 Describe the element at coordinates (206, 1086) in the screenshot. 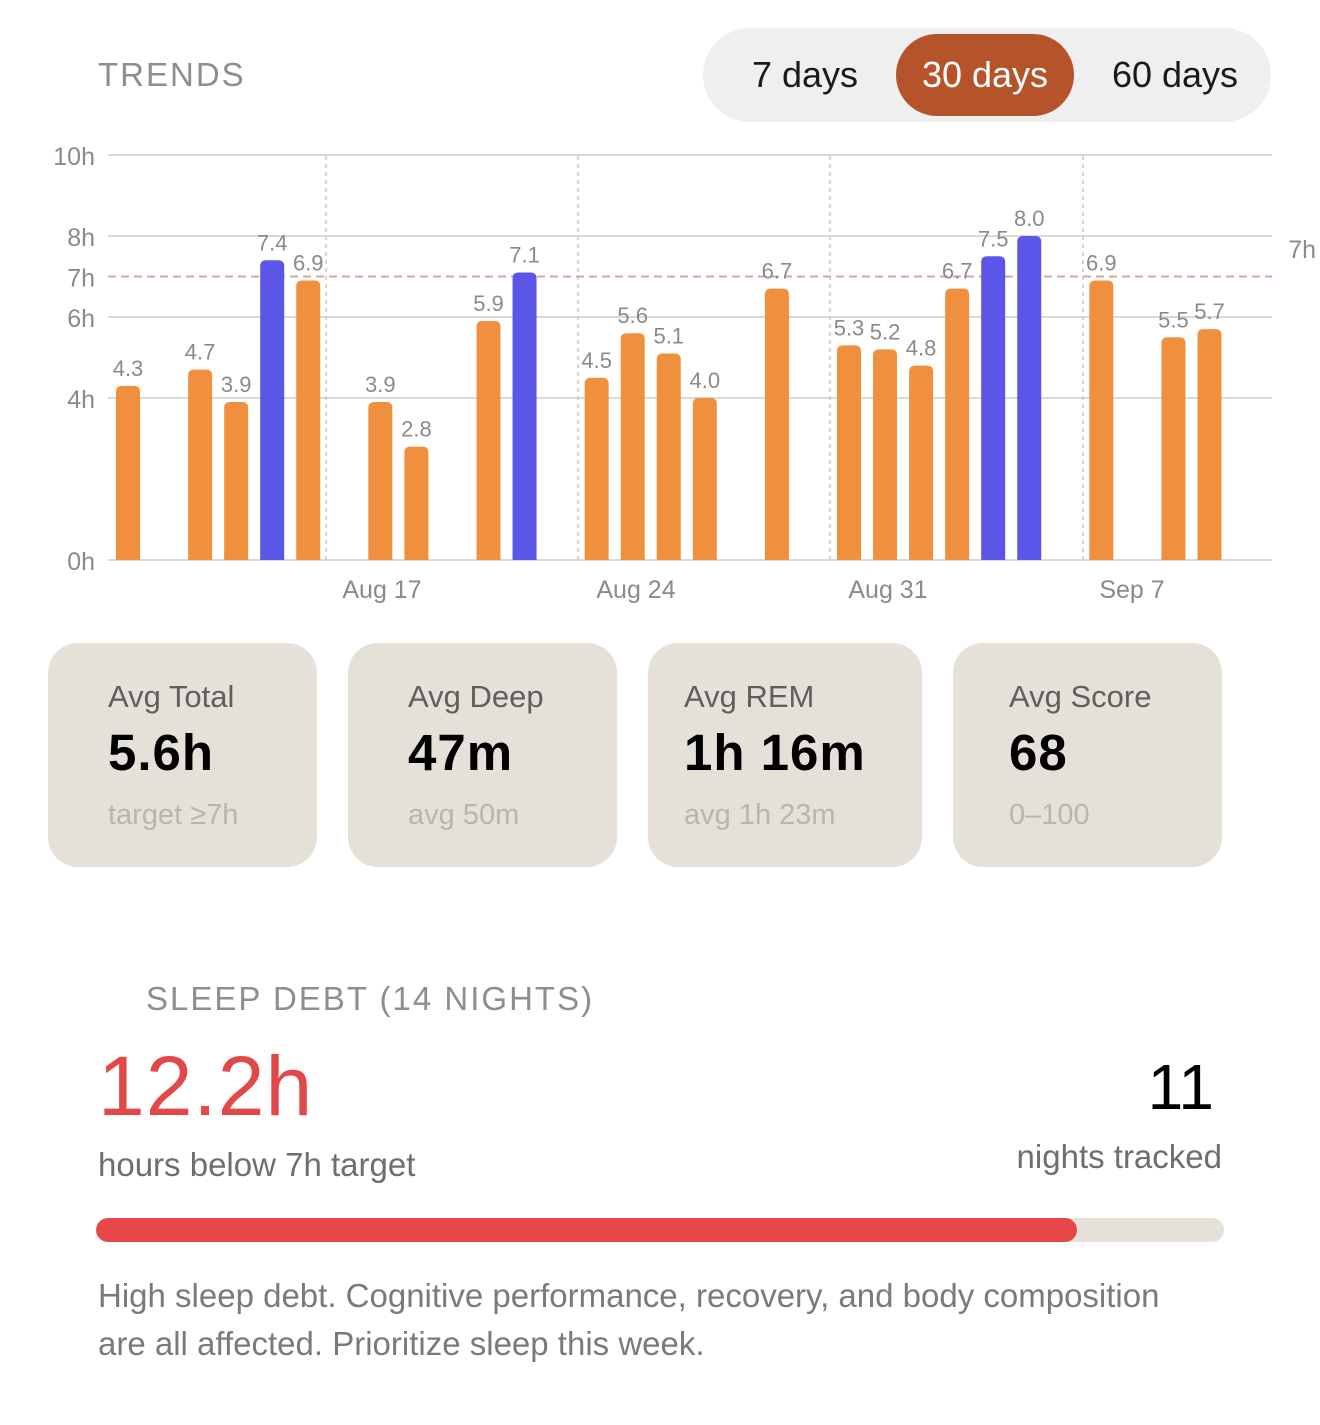

I see `sleep-debt-value: 12.2h` at that location.